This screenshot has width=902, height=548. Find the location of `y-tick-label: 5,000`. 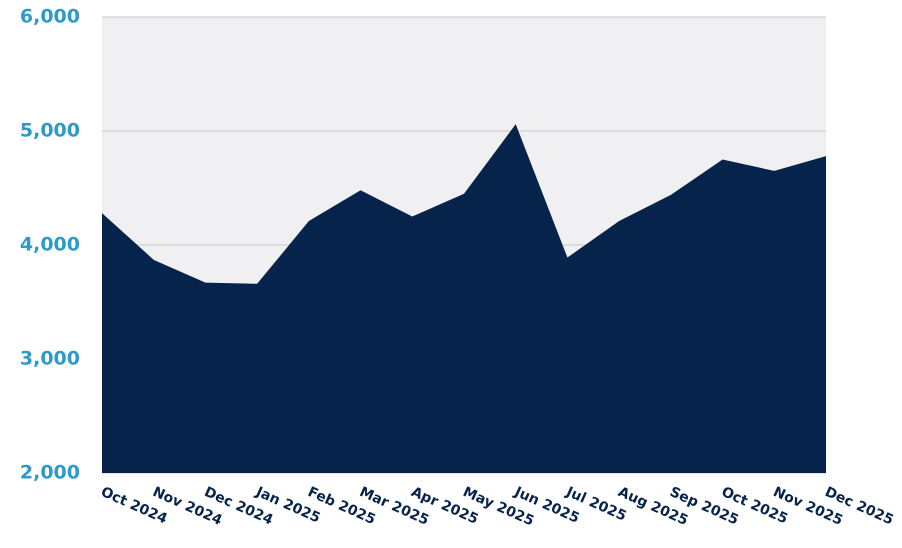

y-tick-label: 5,000 is located at coordinates (50, 131).